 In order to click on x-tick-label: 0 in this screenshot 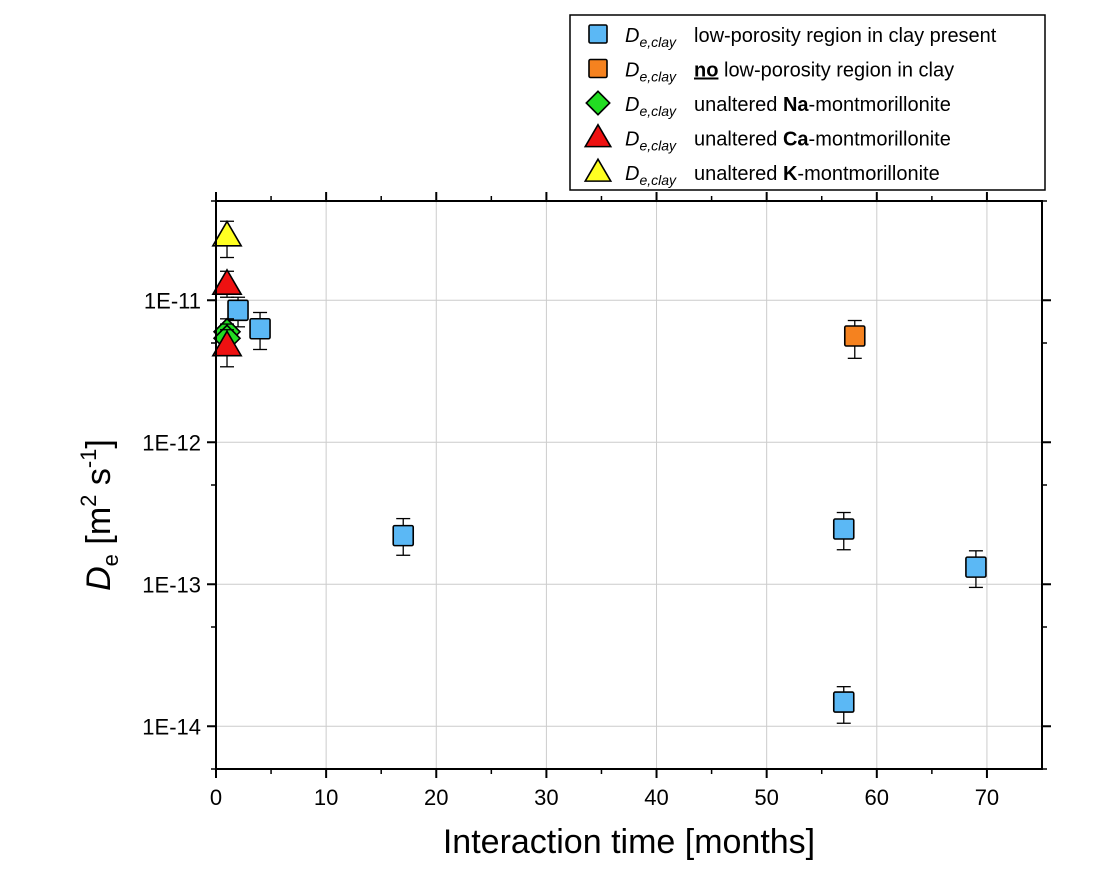, I will do `click(216, 797)`.